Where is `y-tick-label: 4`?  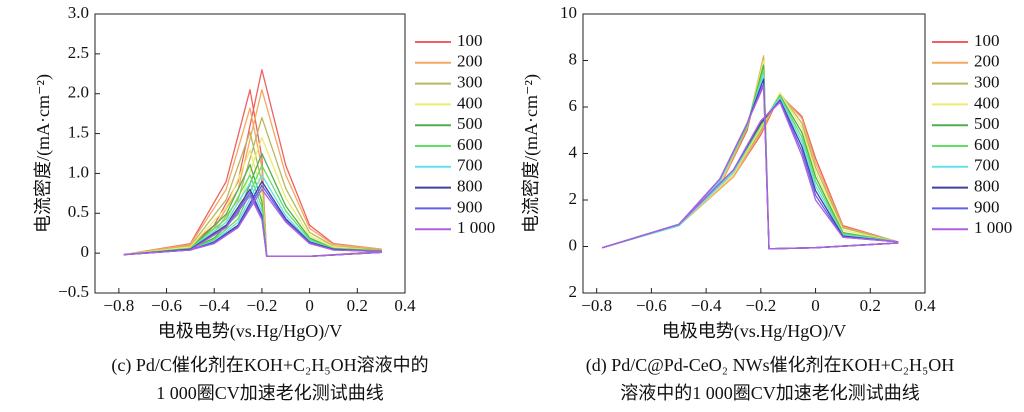
y-tick-label: 4 is located at coordinates (573, 151).